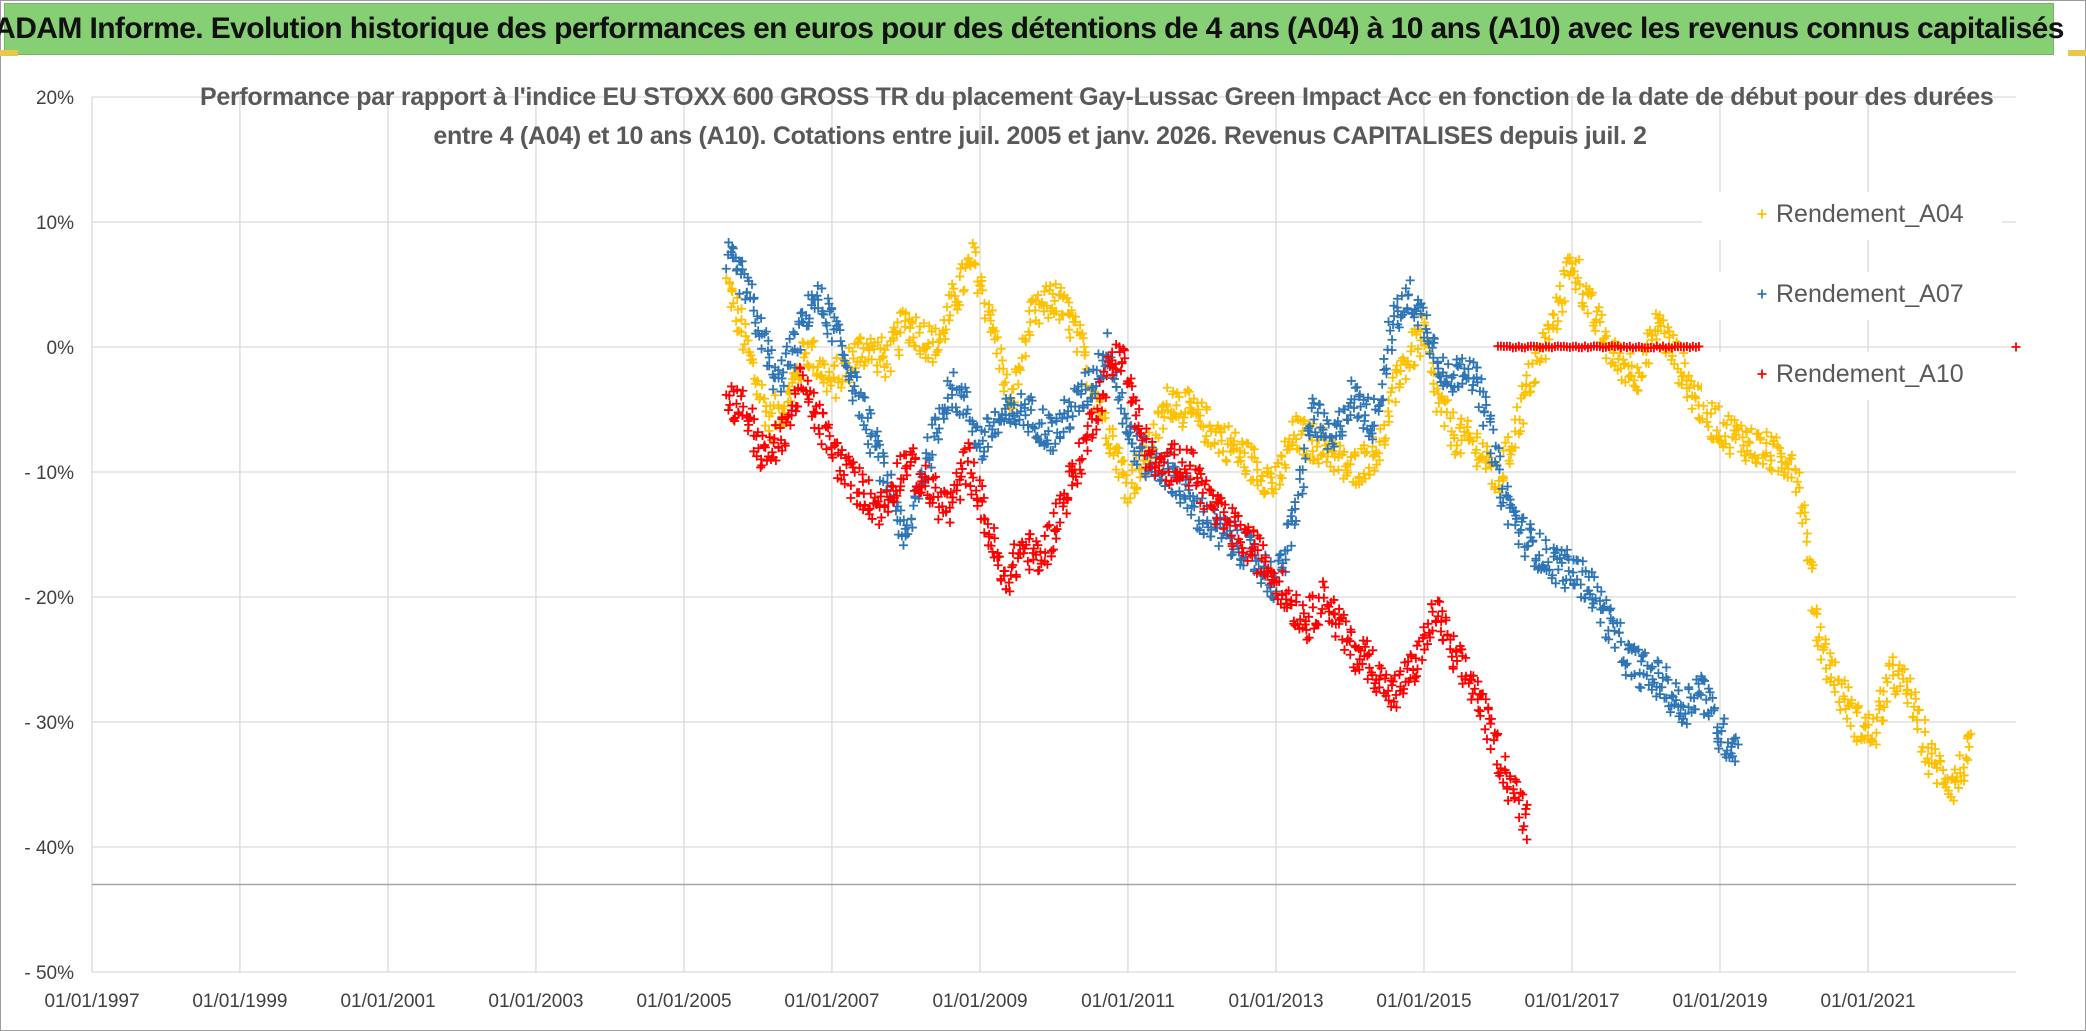 The image size is (2086, 1031). What do you see at coordinates (1870, 214) in the screenshot?
I see `legend-label: Rendement_A04` at bounding box center [1870, 214].